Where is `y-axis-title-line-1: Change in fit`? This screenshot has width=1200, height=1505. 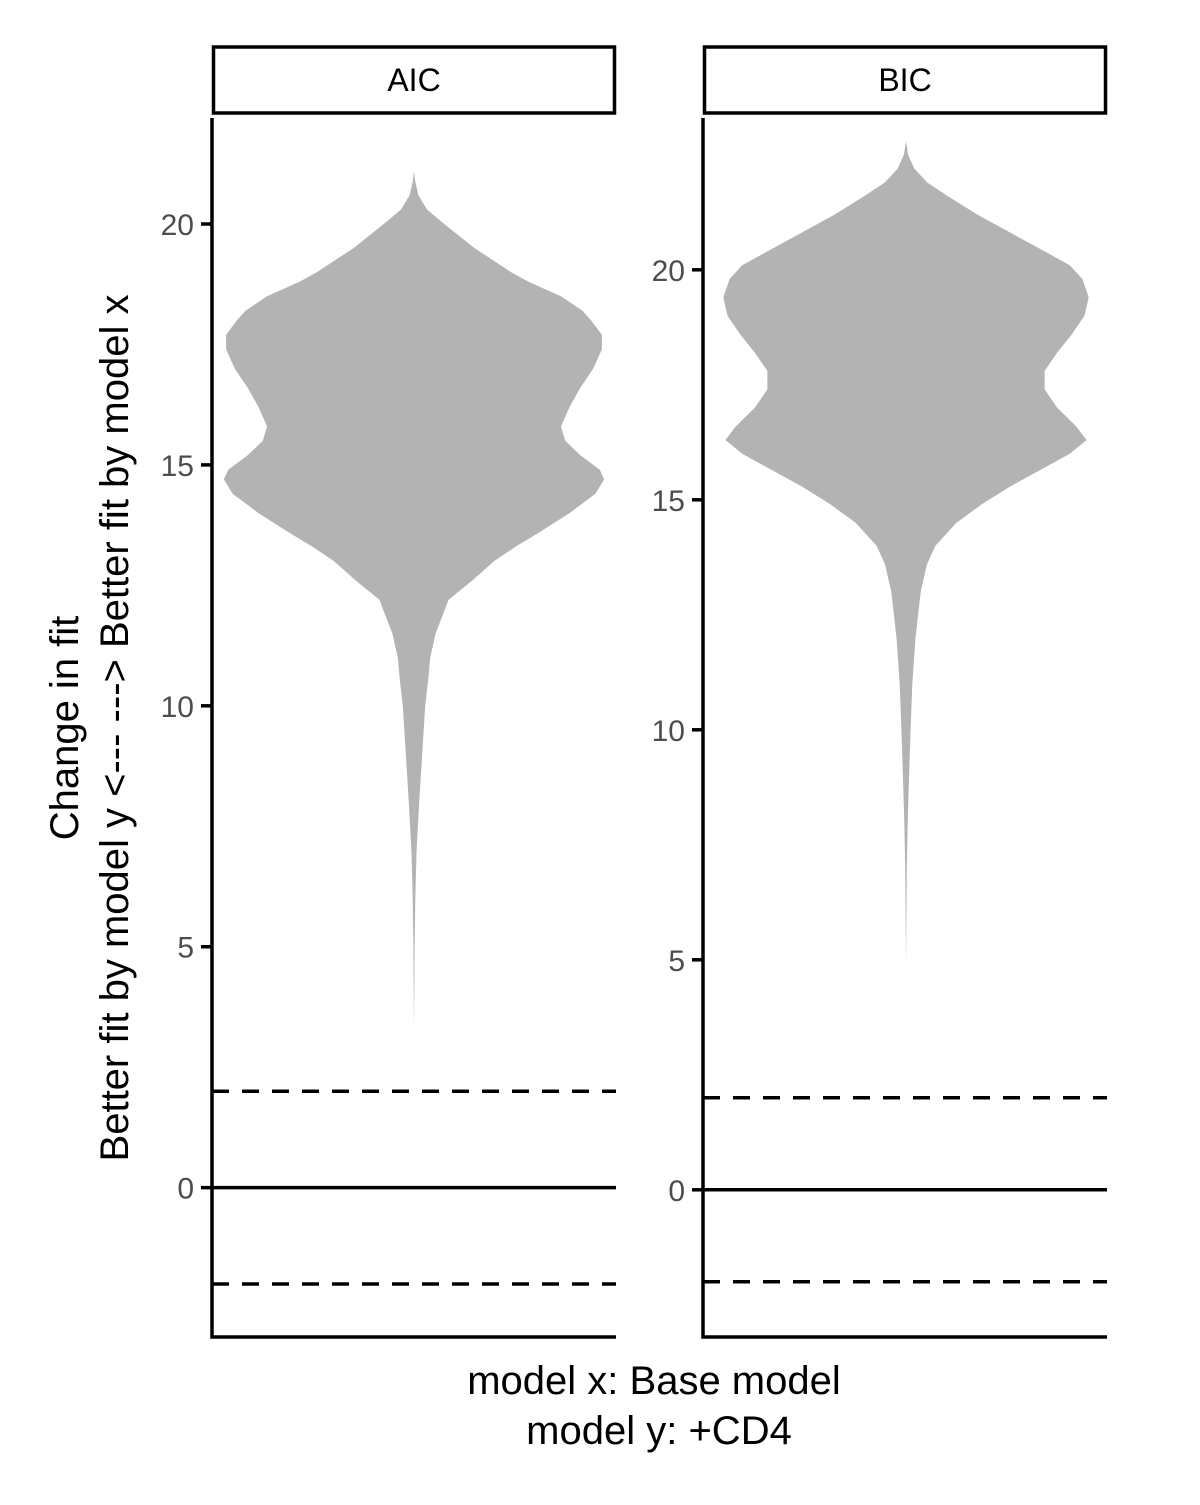
y-axis-title-line-1: Change in fit is located at coordinates (65, 728).